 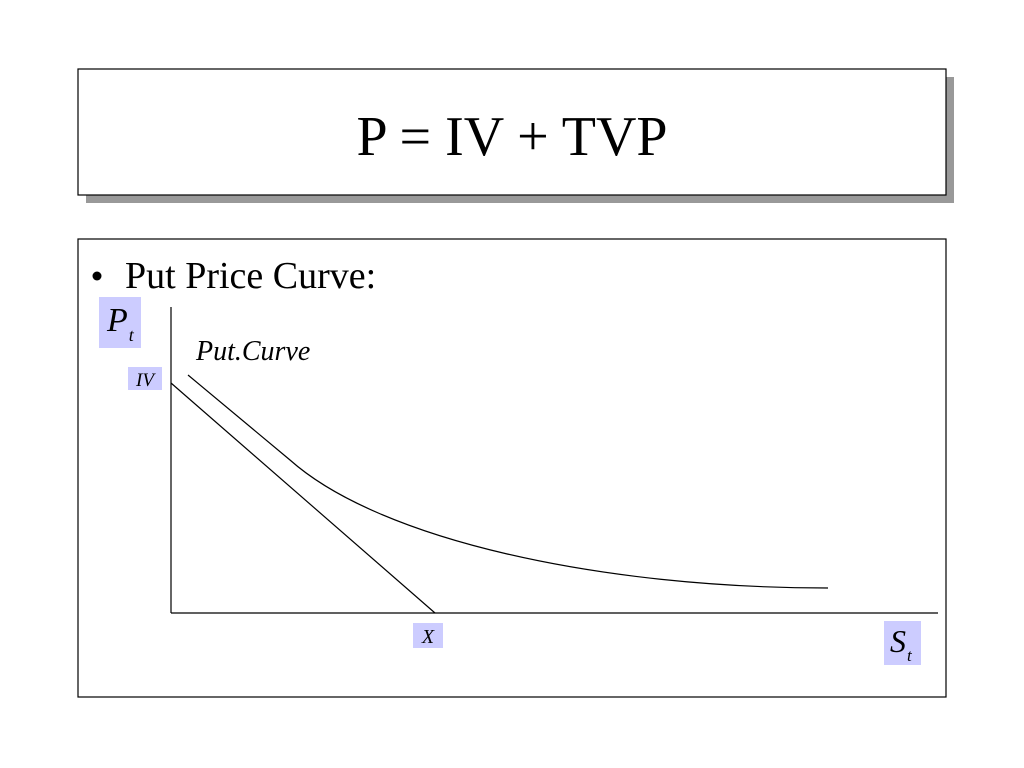 I want to click on y-axis-label-sub: t, so click(x=132, y=335).